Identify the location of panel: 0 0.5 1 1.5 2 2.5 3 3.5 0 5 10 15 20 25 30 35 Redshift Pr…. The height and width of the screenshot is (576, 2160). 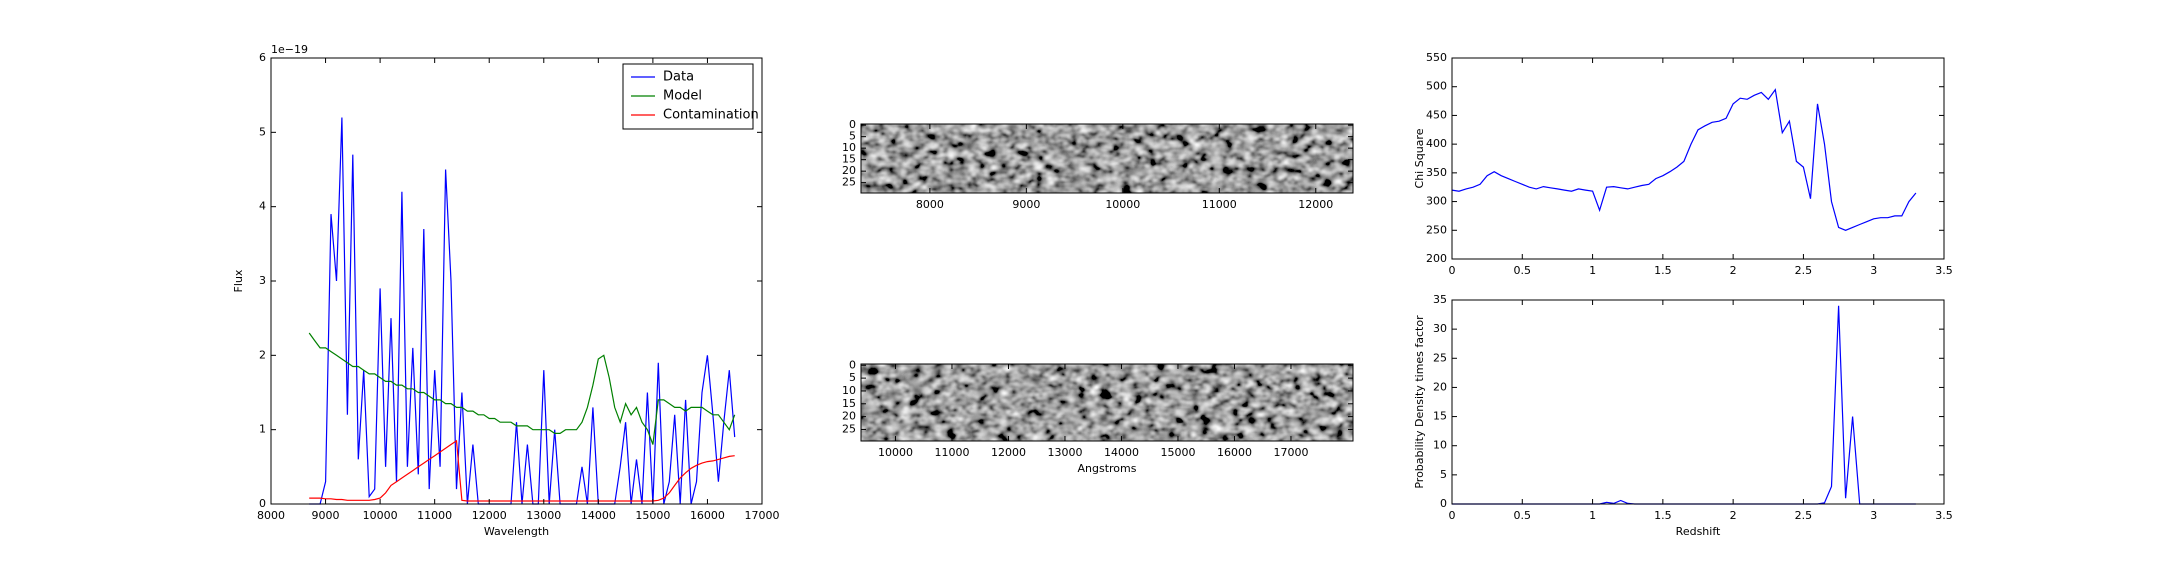
(1683, 415).